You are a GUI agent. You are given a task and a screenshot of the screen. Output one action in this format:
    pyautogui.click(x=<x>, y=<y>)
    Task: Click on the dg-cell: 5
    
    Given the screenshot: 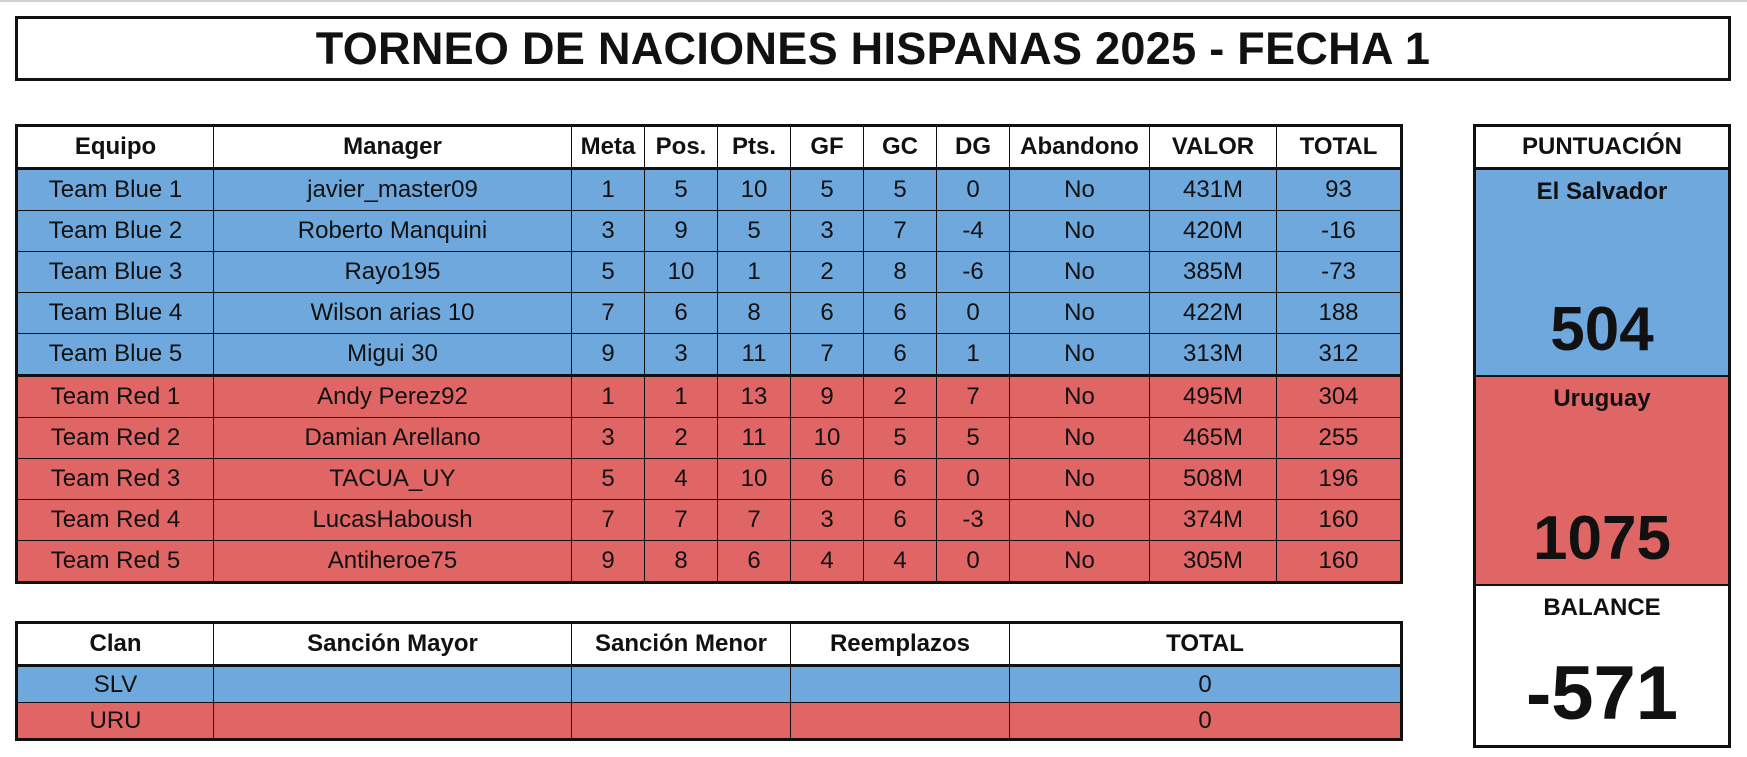 What is the action you would take?
    pyautogui.click(x=973, y=438)
    